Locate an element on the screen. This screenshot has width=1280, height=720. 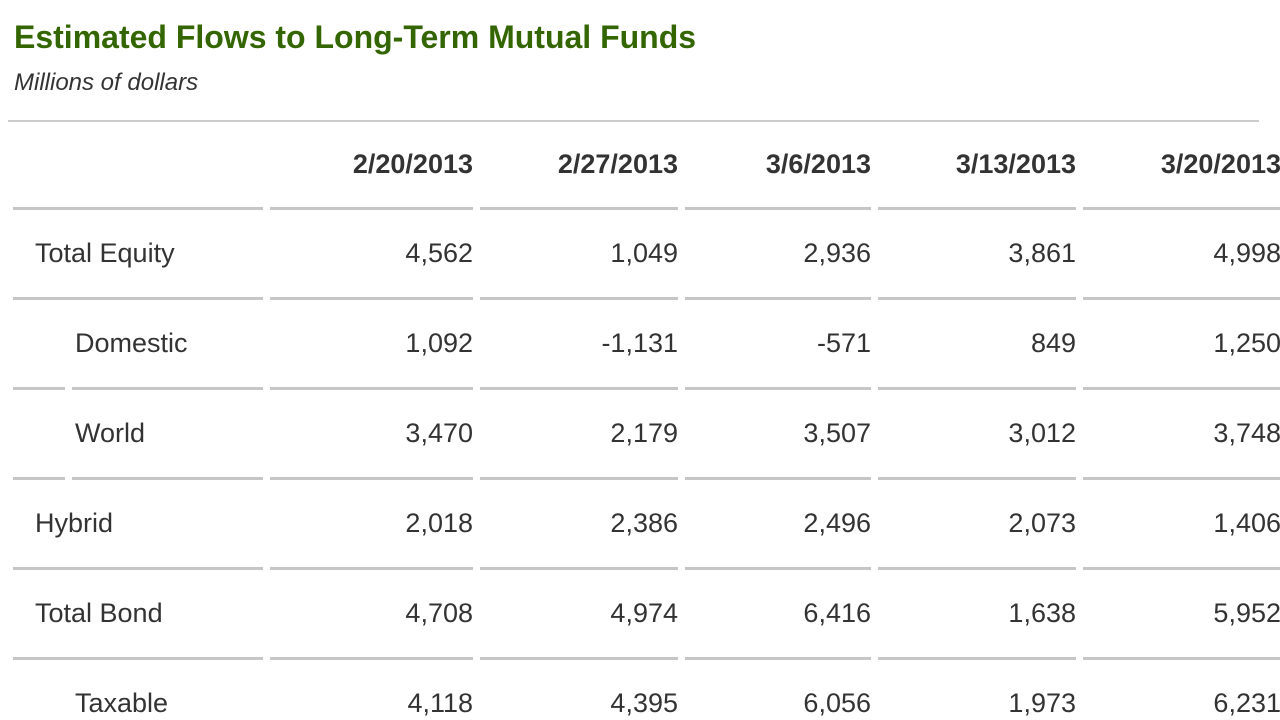
table-row: World 3,470 2,179 3,507 3,012 3,748 is located at coordinates (646, 435).